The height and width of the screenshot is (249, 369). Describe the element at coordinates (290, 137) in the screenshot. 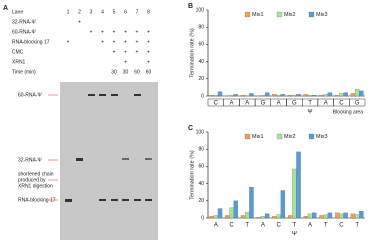

I see `legend-label: Mix2` at that location.